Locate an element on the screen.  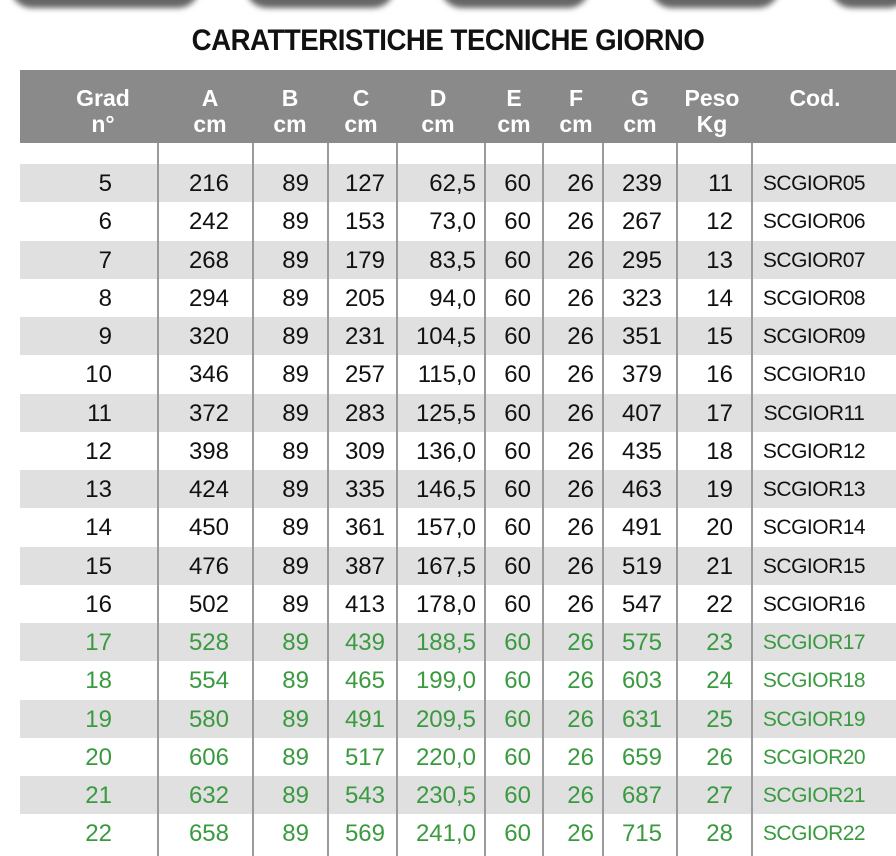
table-cell: 9 is located at coordinates (105, 336).